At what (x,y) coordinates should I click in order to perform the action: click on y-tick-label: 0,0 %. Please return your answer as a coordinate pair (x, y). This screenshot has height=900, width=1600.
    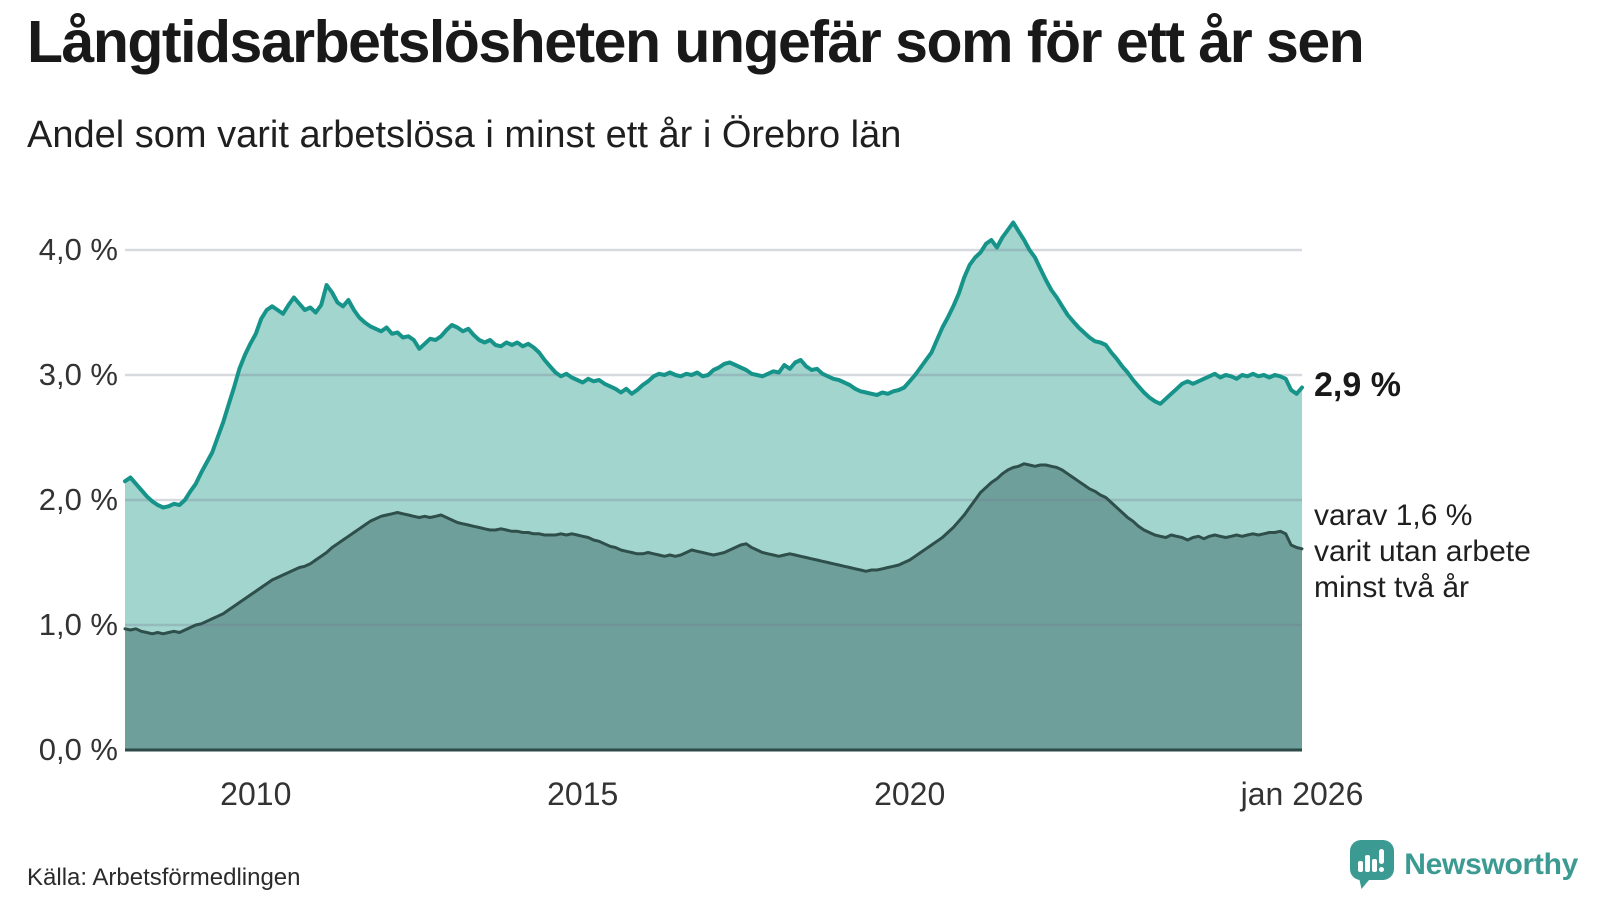
    Looking at the image, I should click on (78, 749).